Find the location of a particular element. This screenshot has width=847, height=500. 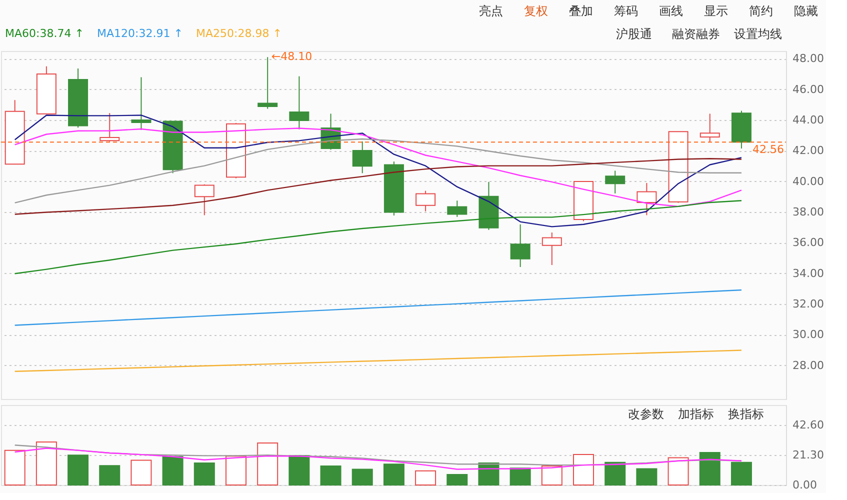

text: 画线 is located at coordinates (671, 11).